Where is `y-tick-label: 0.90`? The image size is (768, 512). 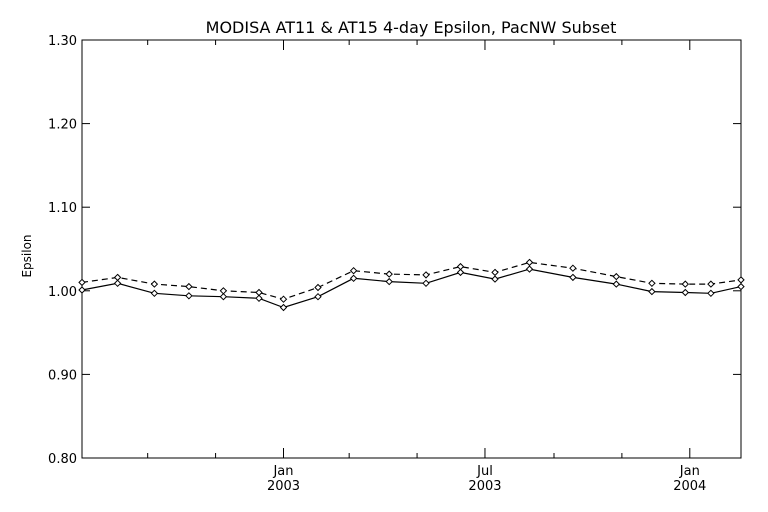
y-tick-label: 0.90 is located at coordinates (62, 375).